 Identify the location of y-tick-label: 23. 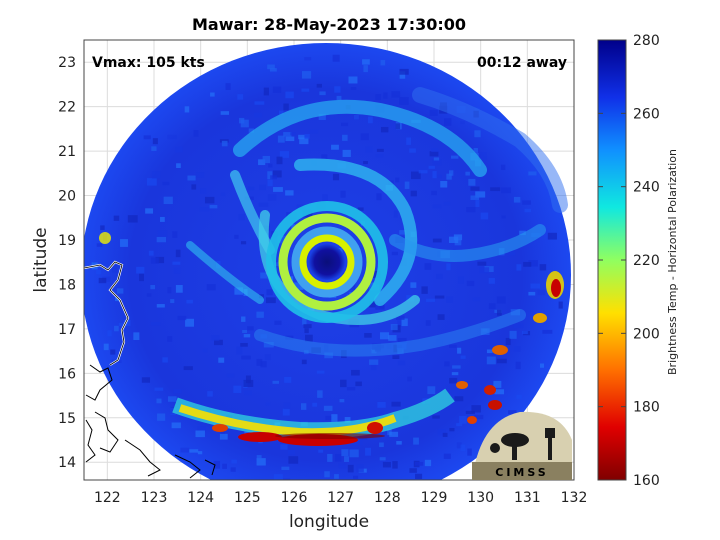
(67, 63).